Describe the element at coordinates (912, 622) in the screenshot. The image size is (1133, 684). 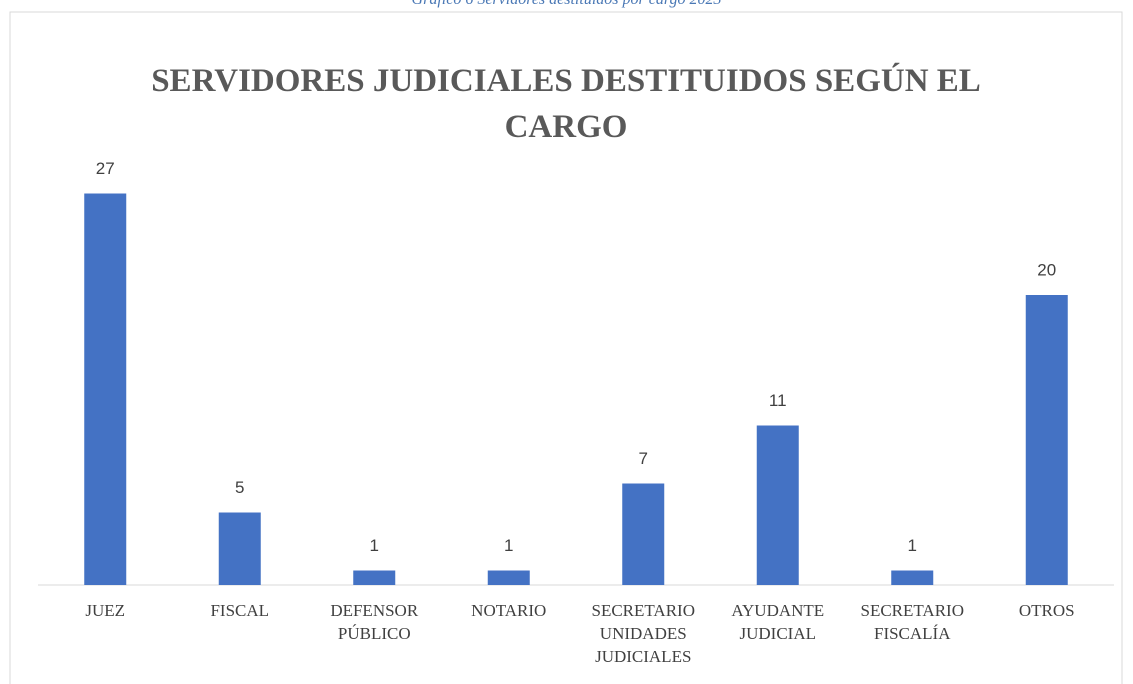
I see `x-tick-label: SECRETARIO FISCALÍA` at that location.